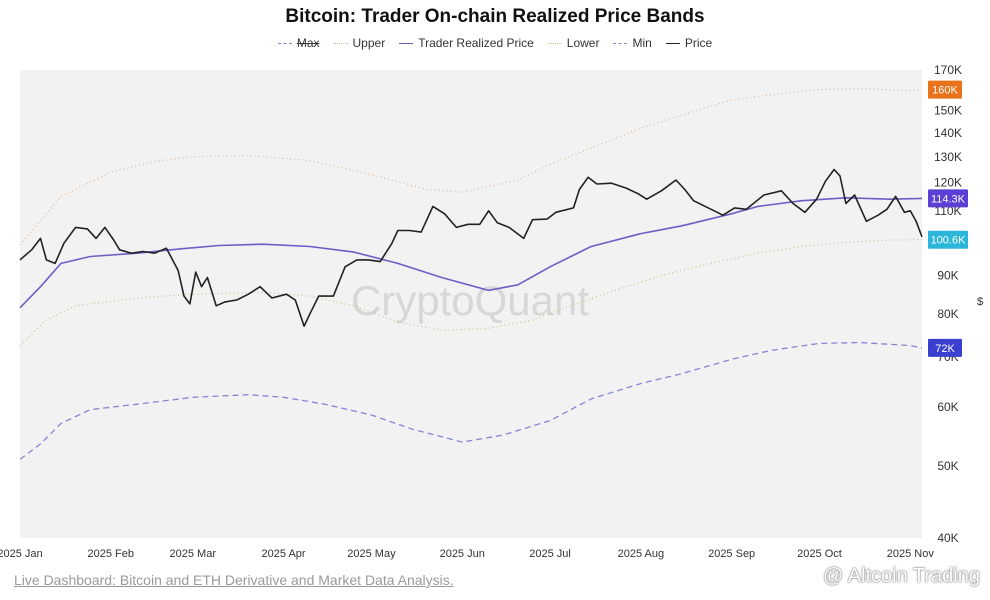  What do you see at coordinates (948, 70) in the screenshot?
I see `y-tick-label: 170K` at bounding box center [948, 70].